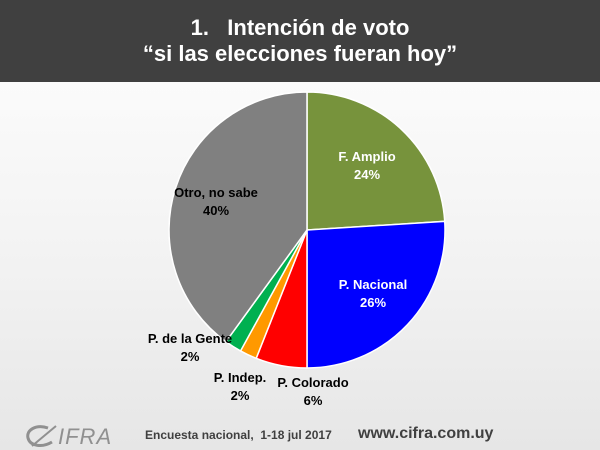  What do you see at coordinates (216, 192) in the screenshot?
I see `slice-label-otro-no-sabe: Otro, no sabe` at bounding box center [216, 192].